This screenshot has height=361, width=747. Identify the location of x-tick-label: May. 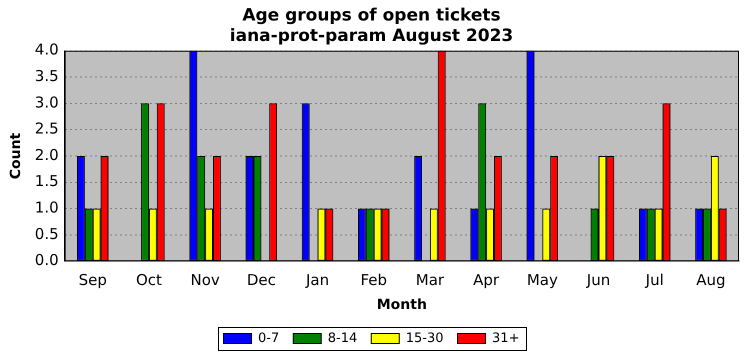
(542, 280).